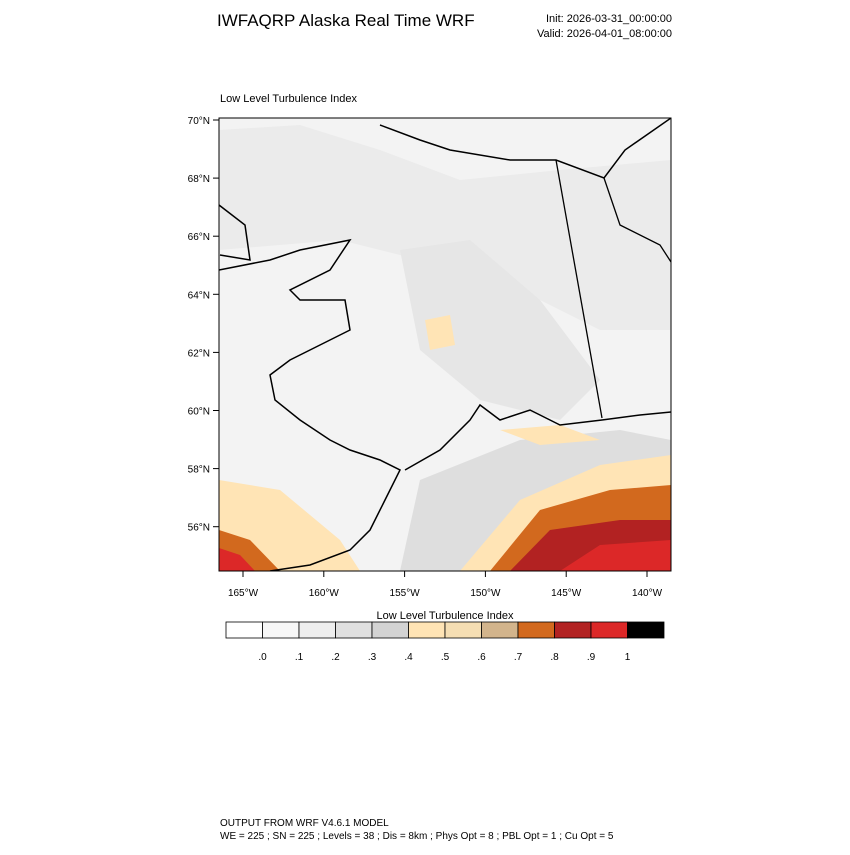 The image size is (850, 855). What do you see at coordinates (243, 593) in the screenshot?
I see `lon-label: 165°W` at bounding box center [243, 593].